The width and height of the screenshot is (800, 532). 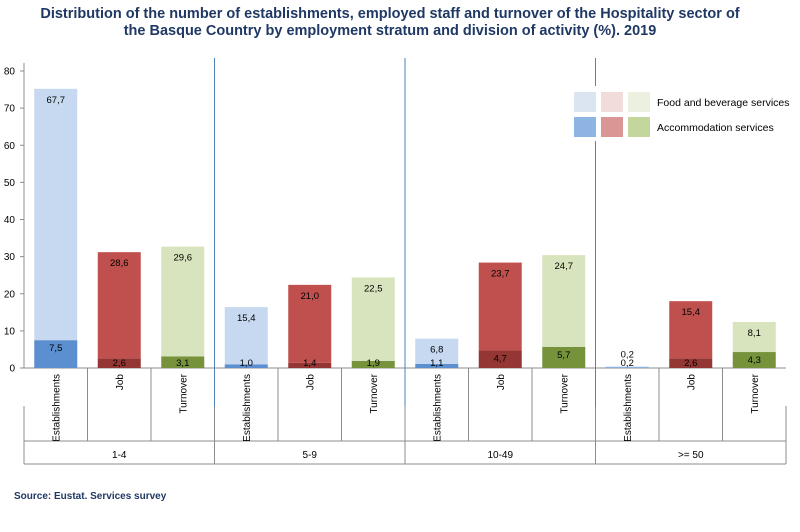 I want to click on data-label-food-beverage: 67,7, so click(x=56, y=100).